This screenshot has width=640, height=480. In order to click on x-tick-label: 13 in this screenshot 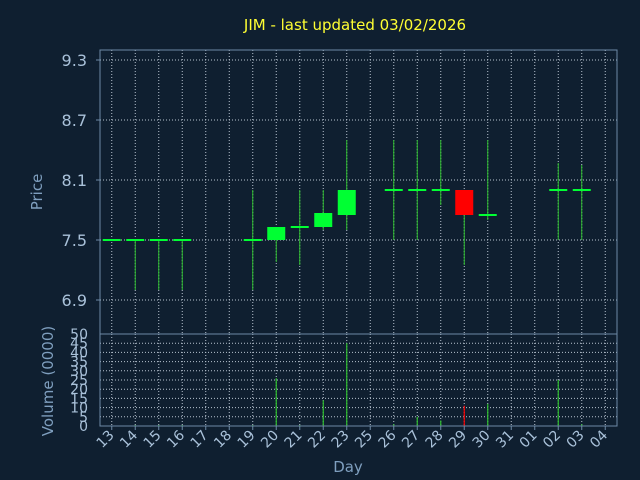, I will do `click(106, 440)`.